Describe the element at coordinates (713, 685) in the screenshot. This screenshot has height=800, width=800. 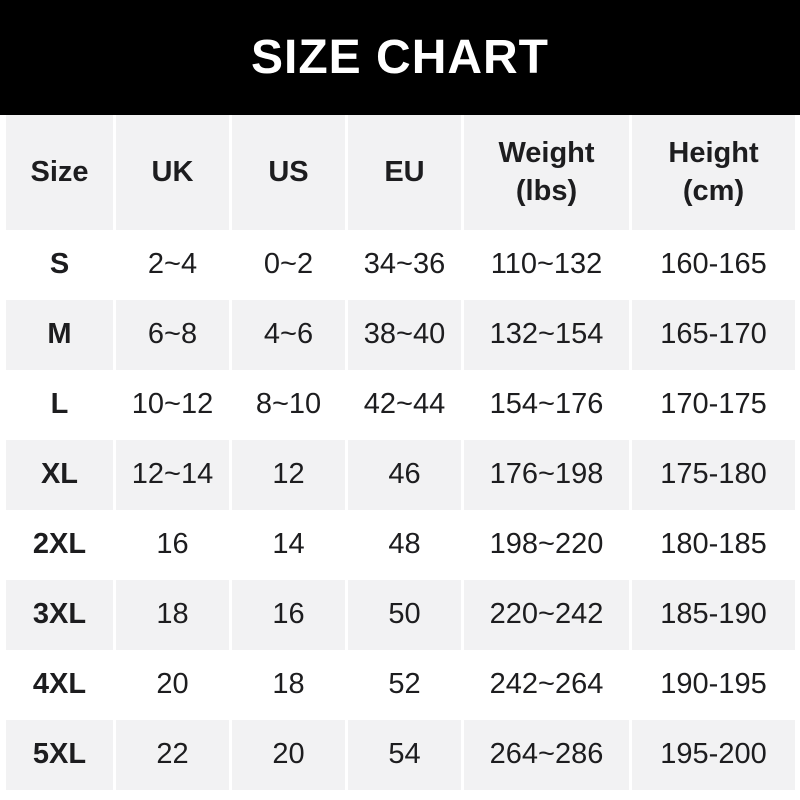
I see `cell-height: 190-195` at that location.